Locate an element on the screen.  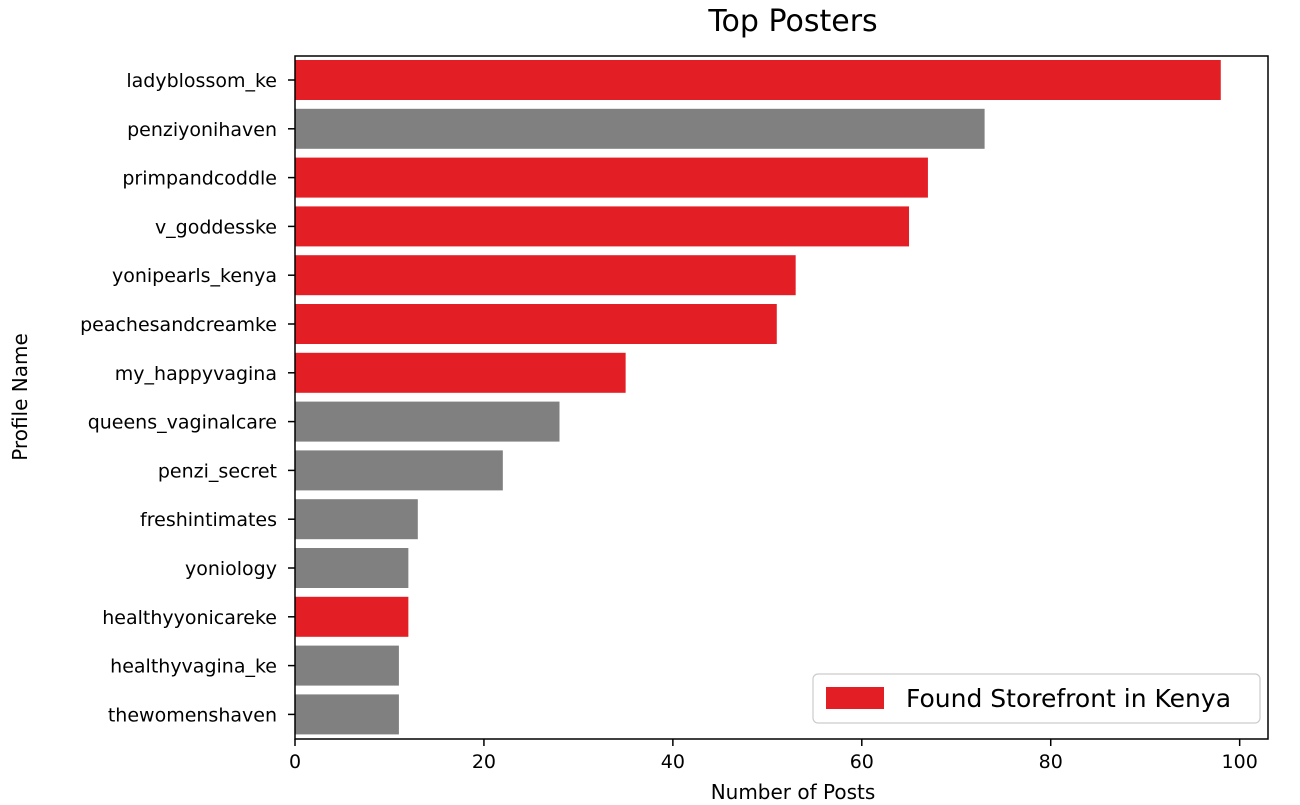
y-tick-label: healthyyonicareke is located at coordinates (189, 618).